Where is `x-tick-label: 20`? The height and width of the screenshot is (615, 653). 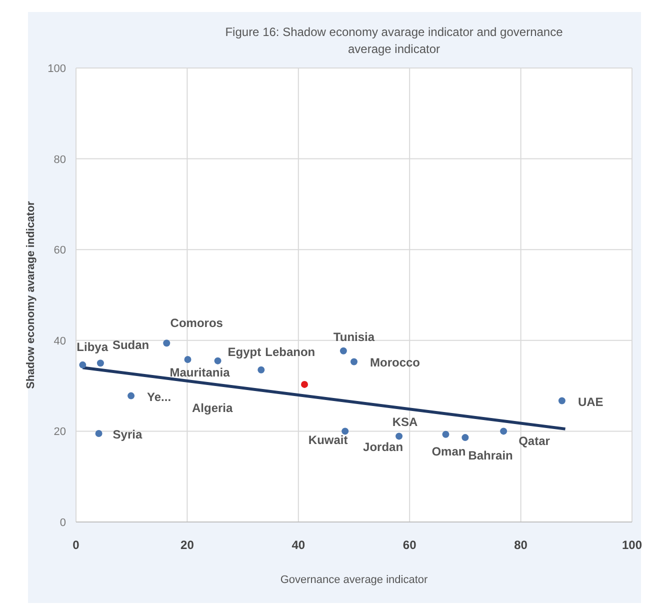
x-tick-label: 20 is located at coordinates (187, 545).